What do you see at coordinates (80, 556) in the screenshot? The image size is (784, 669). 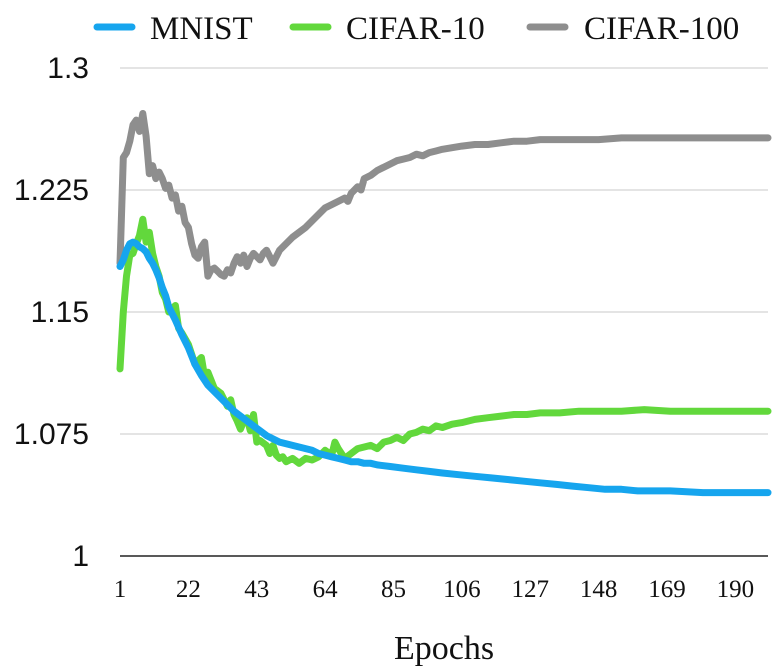 I see `y-tick-label-0: 1` at bounding box center [80, 556].